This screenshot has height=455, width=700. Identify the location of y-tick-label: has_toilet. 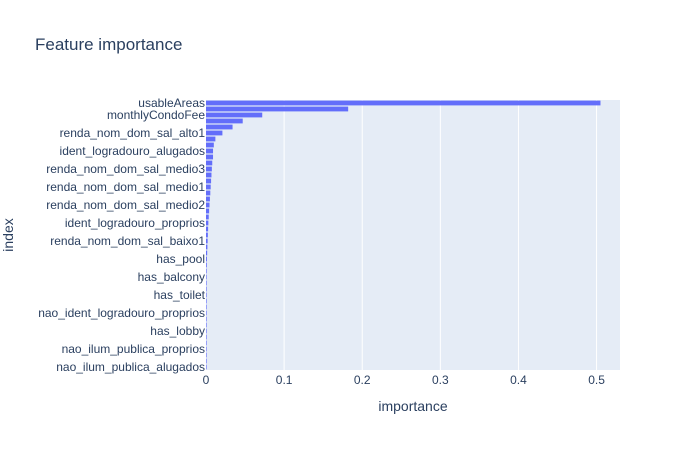
(180, 295).